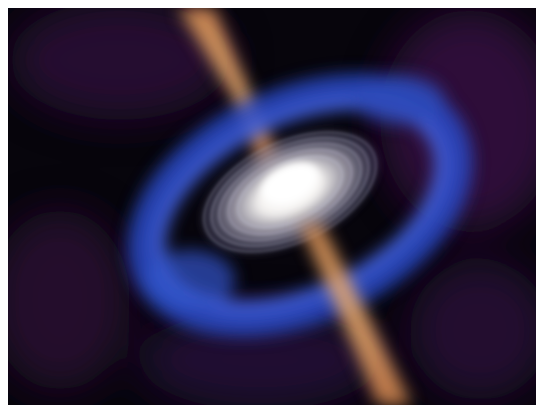  What do you see at coordinates (290, 183) in the screenshot?
I see `core-glow` at bounding box center [290, 183].